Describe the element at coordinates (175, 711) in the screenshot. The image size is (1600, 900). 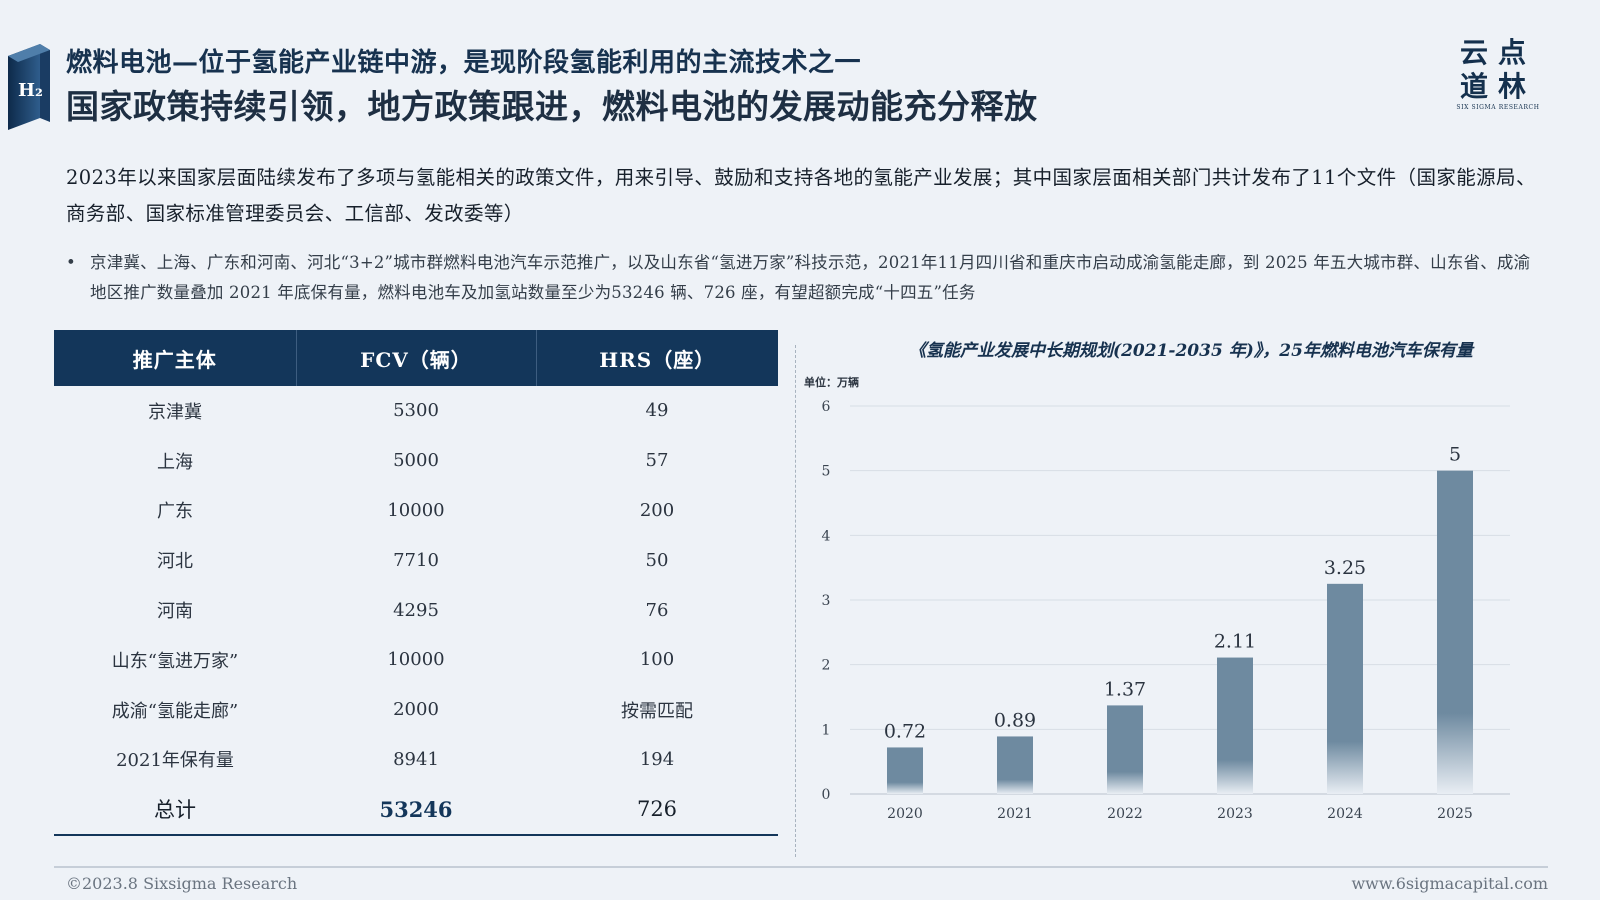
I see `cell-entity: 成渝“氢能走廊”` at that location.